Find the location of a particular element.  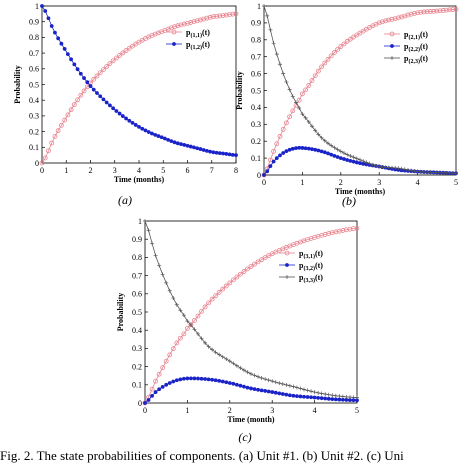

y-tick-label: 0.4 is located at coordinates (34, 100).